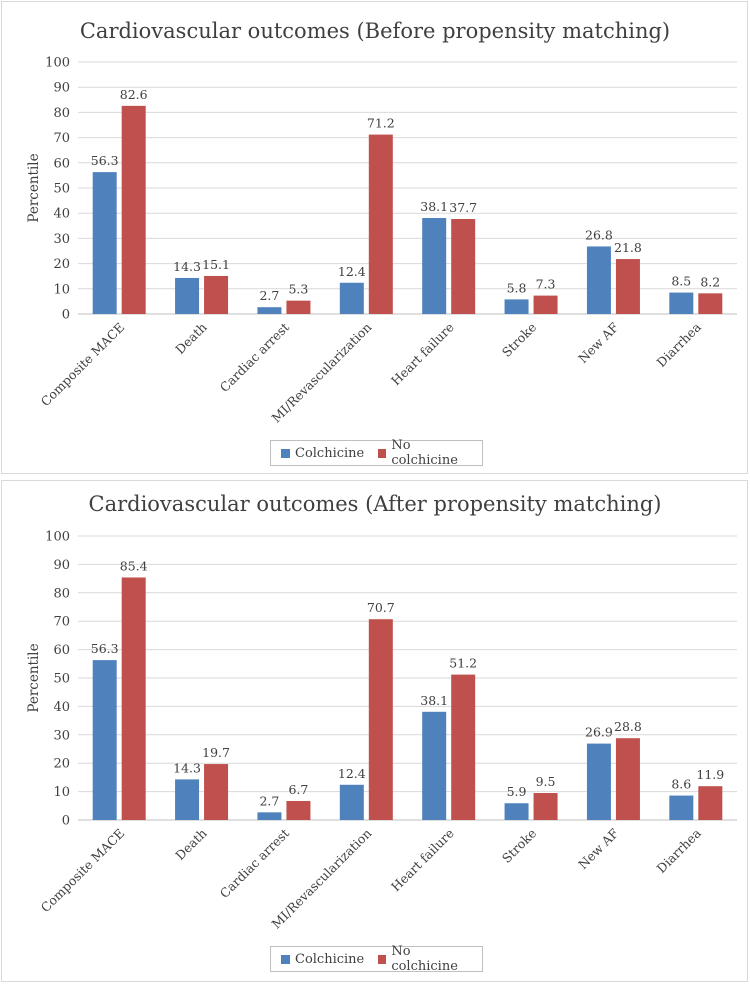 This screenshot has height=984, width=750. I want to click on x-tick-label: Cardiac arrest, so click(254, 357).